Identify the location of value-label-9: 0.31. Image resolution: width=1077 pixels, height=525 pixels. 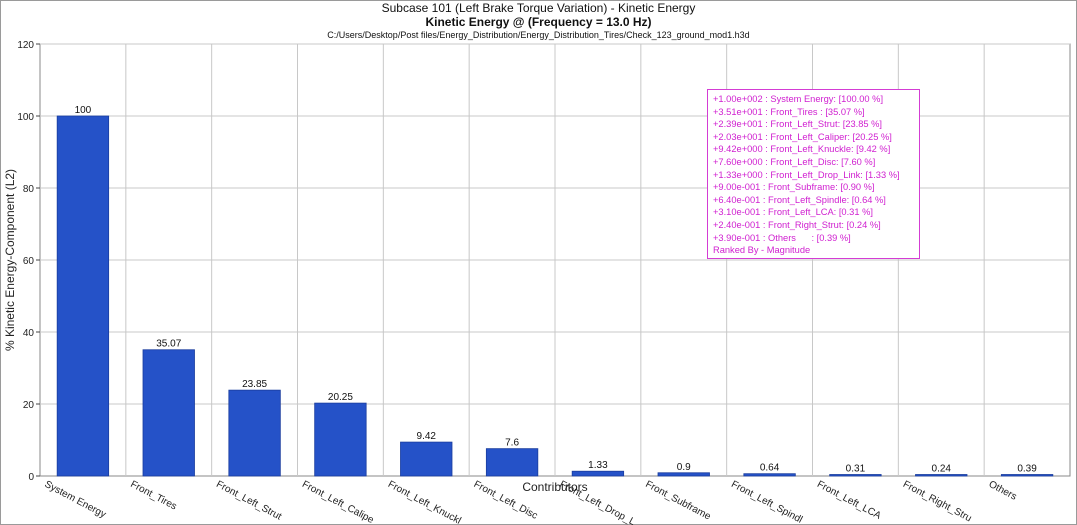
(856, 469).